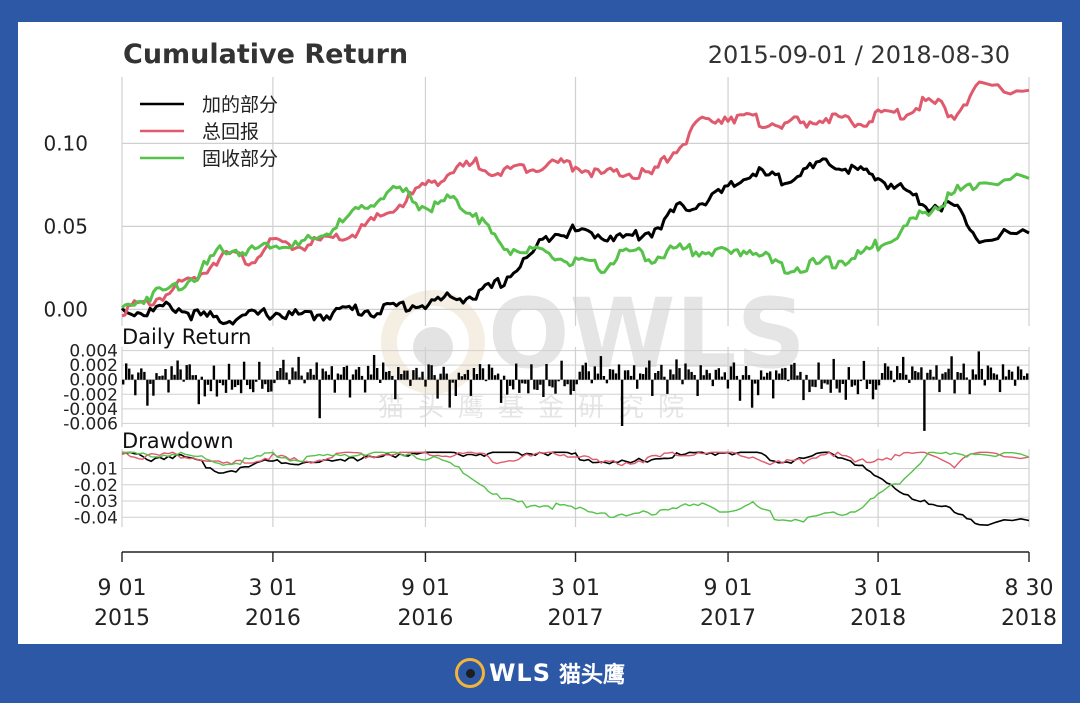 The width and height of the screenshot is (1080, 703). Describe the element at coordinates (538, 408) in the screenshot. I see `watermark-subtext: 猫头鹰基金研究院` at that location.